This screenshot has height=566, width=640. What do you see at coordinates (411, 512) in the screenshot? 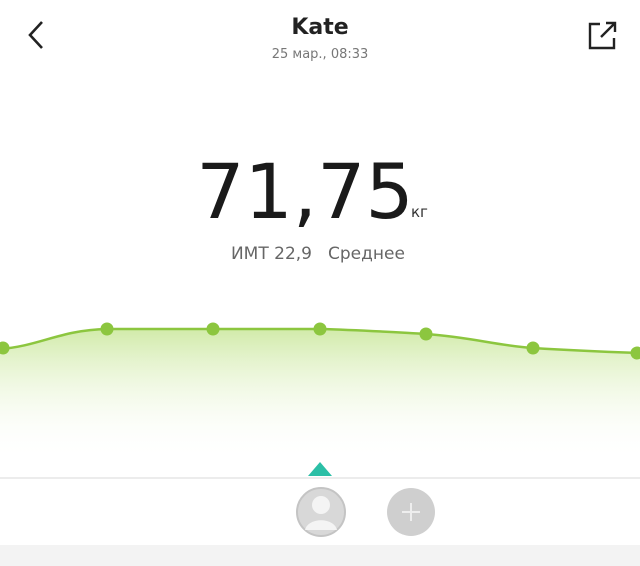
I see `add-user-button` at bounding box center [411, 512].